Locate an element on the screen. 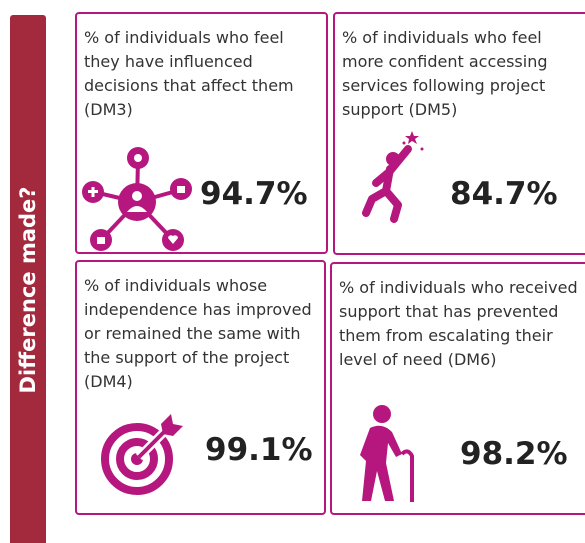  card-value: 98.2% is located at coordinates (514, 454).